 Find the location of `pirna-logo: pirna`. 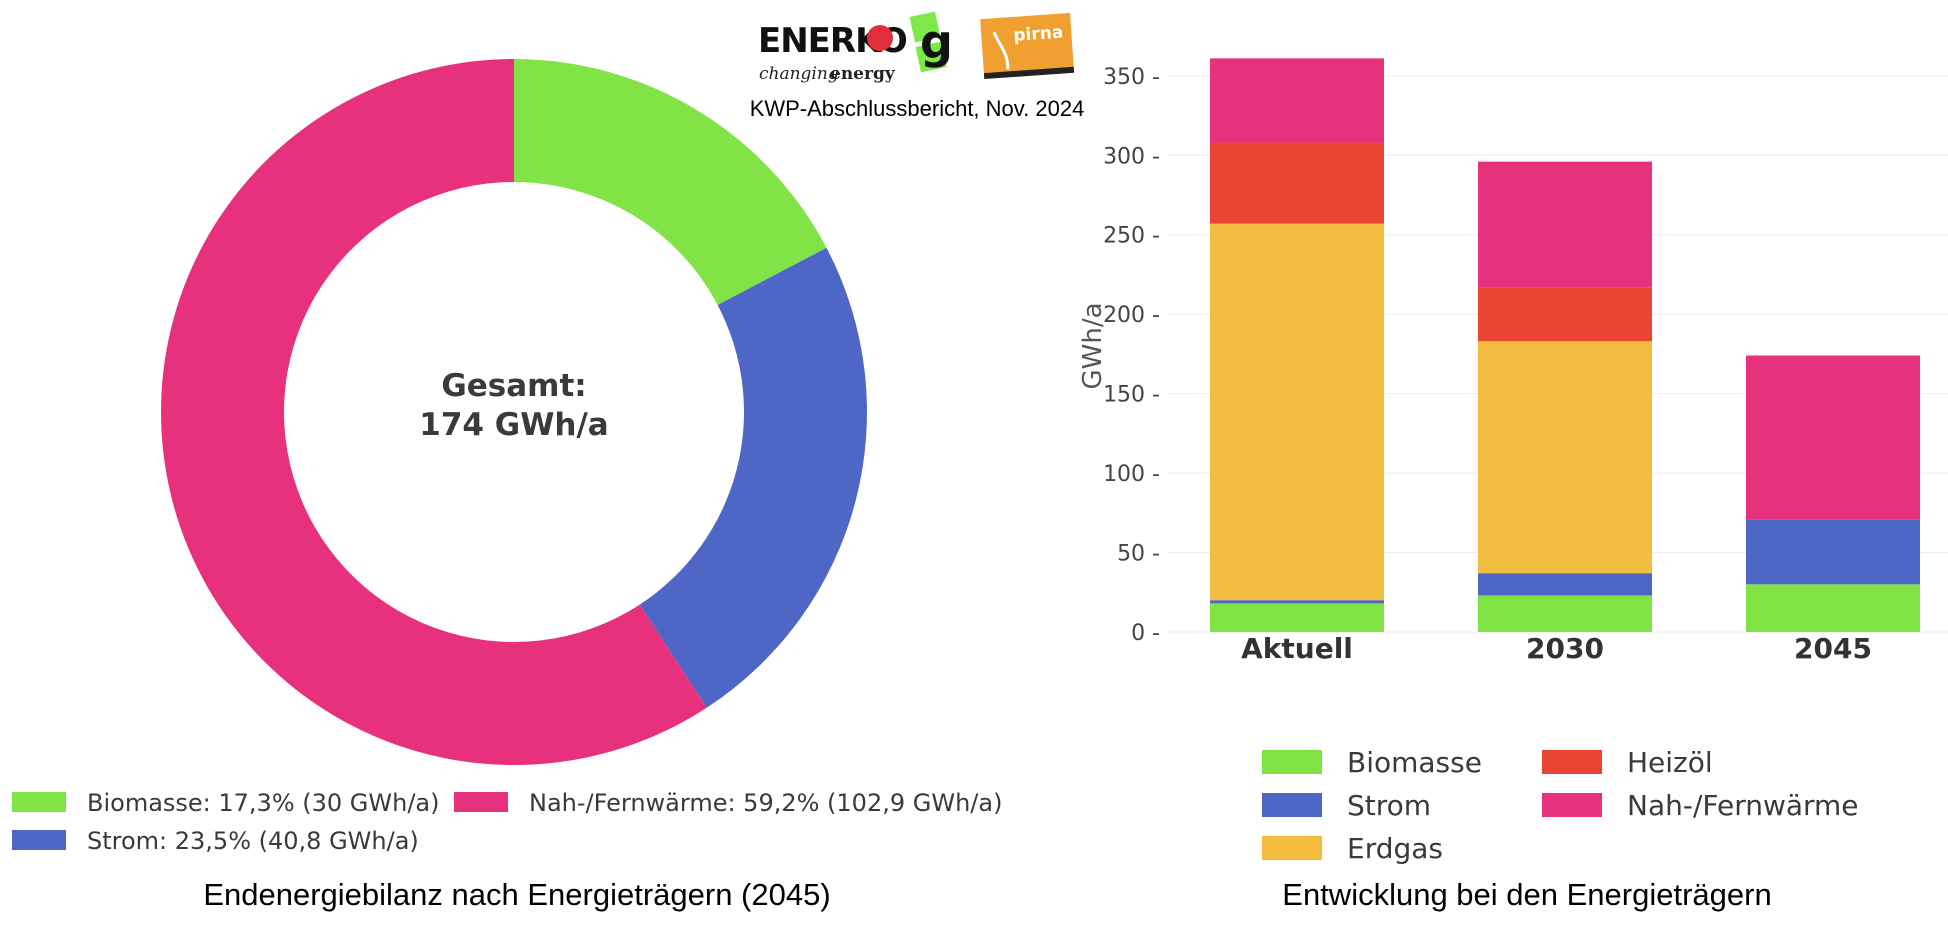

pirna-logo: pirna is located at coordinates (1027, 46).